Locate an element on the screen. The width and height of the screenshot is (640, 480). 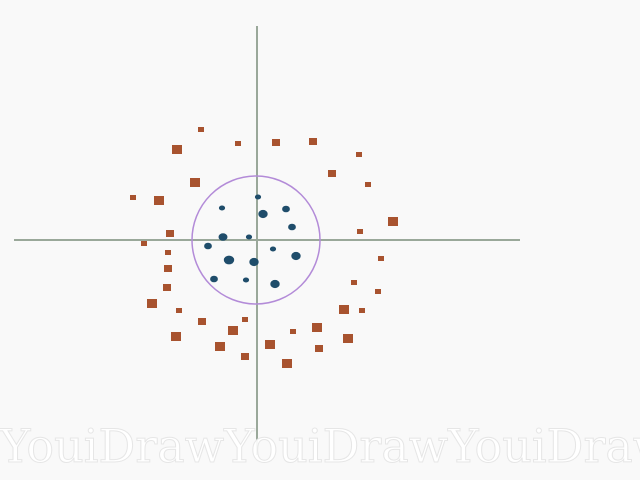
decision-boundary-circle is located at coordinates (256, 240).